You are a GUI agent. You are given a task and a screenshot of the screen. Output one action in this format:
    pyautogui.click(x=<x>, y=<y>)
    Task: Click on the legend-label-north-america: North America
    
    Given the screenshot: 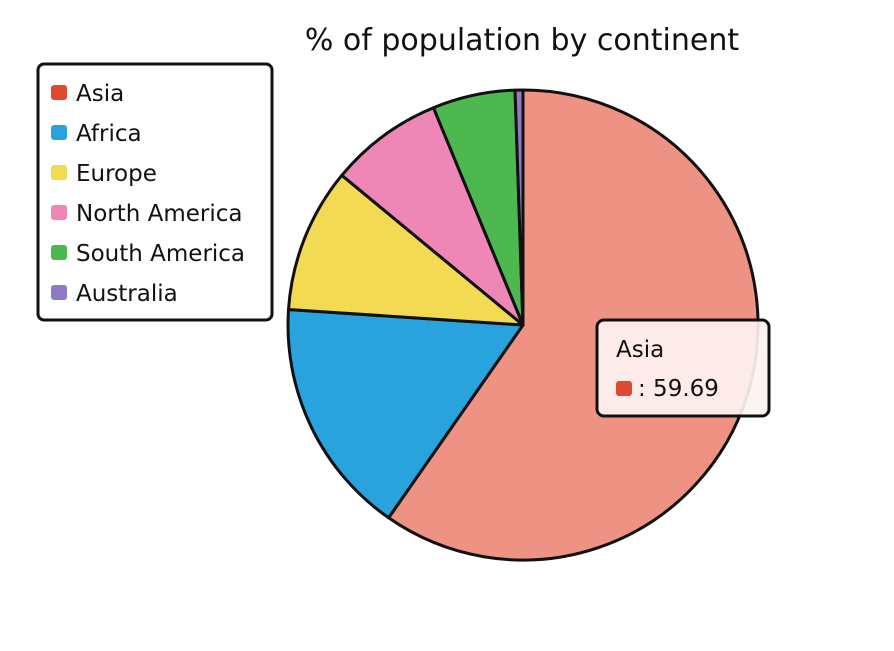 What is the action you would take?
    pyautogui.click(x=159, y=214)
    